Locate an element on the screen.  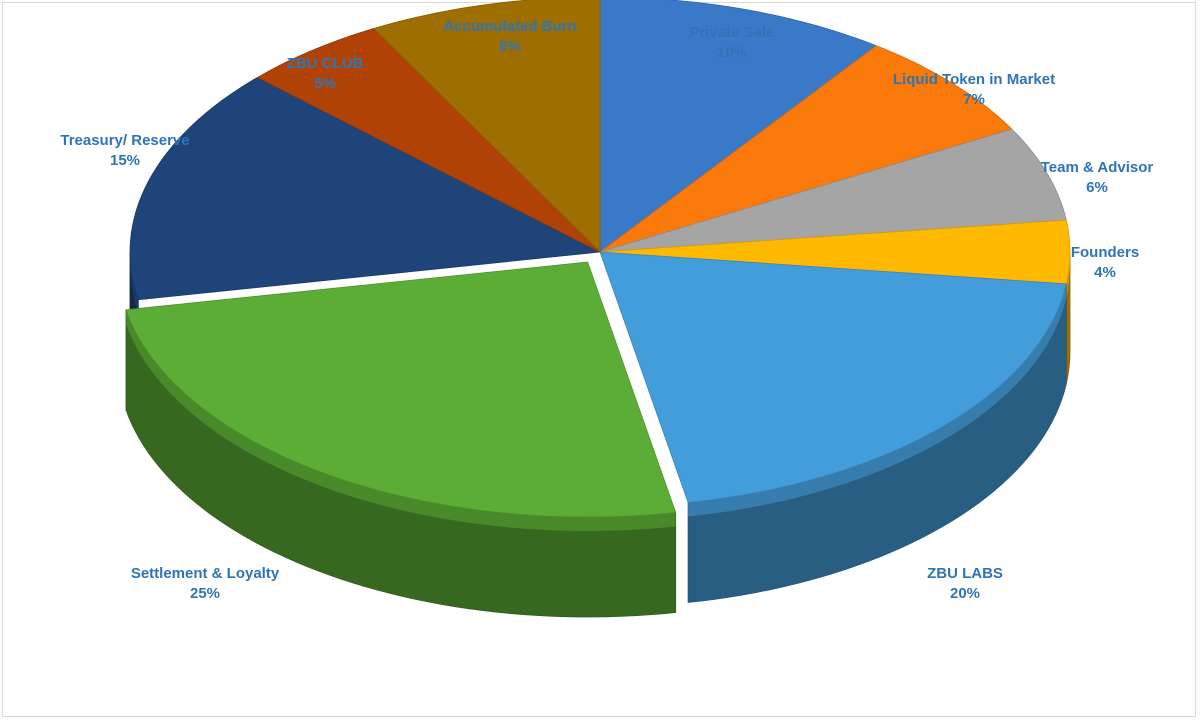
slice-label: Settlement & Loyalty 25% is located at coordinates (205, 583).